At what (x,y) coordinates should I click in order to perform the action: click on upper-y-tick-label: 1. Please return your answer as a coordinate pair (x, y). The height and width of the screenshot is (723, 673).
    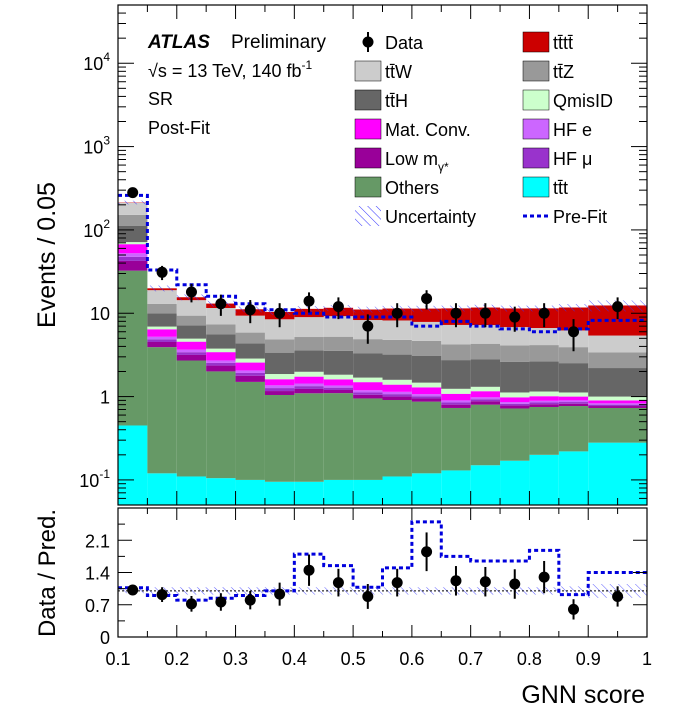
    Looking at the image, I should click on (105, 398).